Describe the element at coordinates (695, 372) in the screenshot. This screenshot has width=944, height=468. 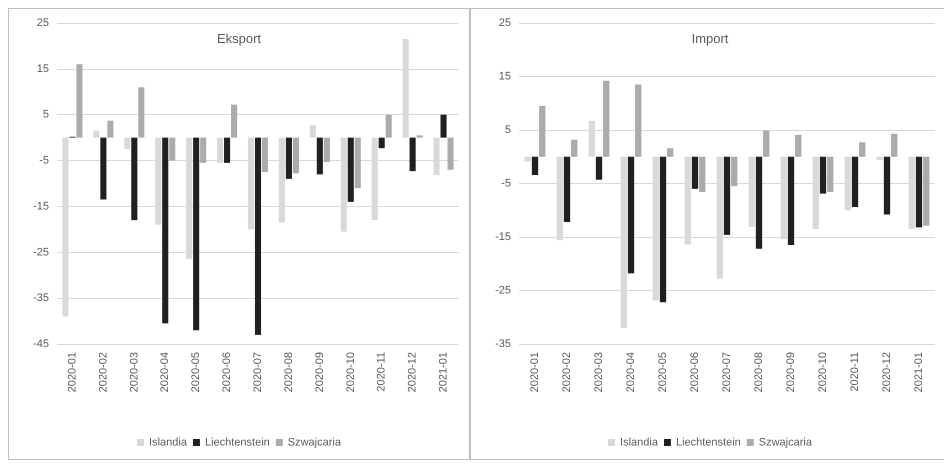
I see `x-tick-label: 2020-06` at that location.